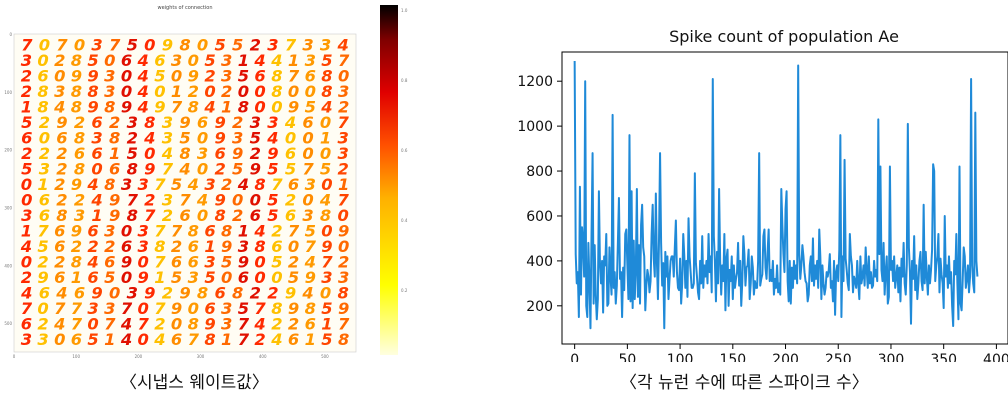 The height and width of the screenshot is (402, 1008). Describe the element at coordinates (8, 265) in the screenshot. I see `heatmap-y-tick-label: 400` at that location.